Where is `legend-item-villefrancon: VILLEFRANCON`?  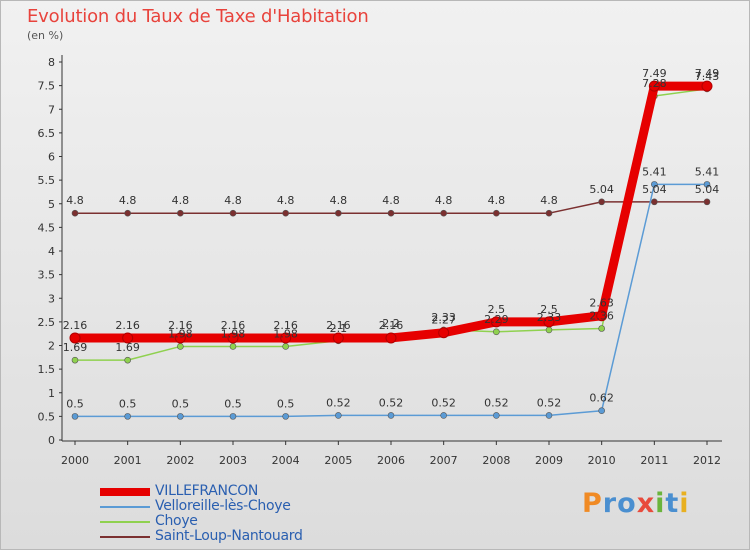
legend-item-villefrancon: VILLEFRANCON is located at coordinates (201, 491).